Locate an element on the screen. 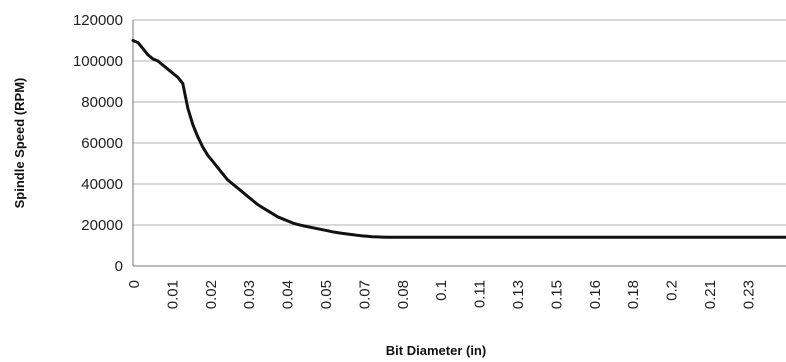  x-tick-label: 0.1 is located at coordinates (441, 290).